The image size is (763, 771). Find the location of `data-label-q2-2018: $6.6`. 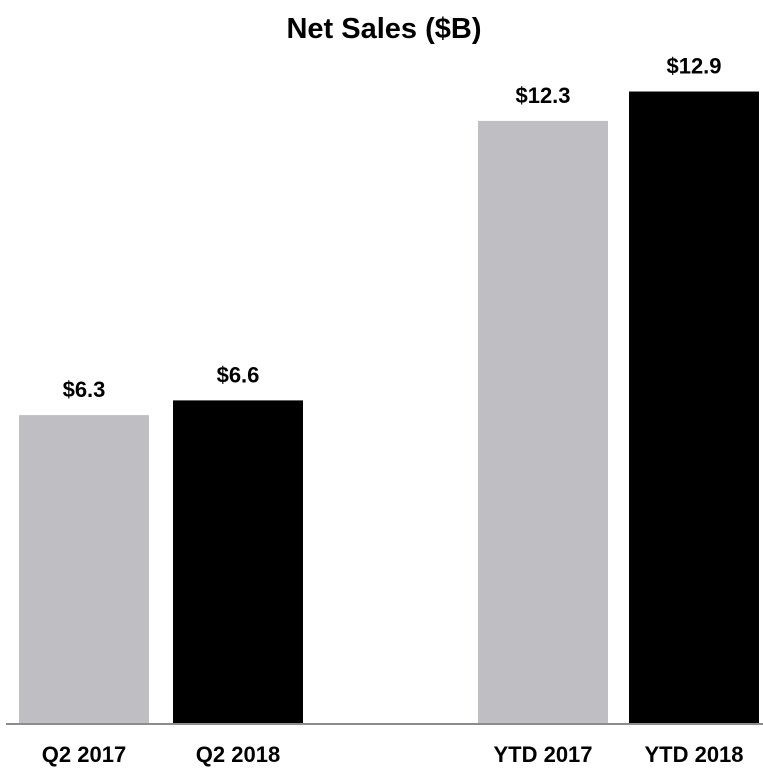

data-label-q2-2018: $6.6 is located at coordinates (238, 374).